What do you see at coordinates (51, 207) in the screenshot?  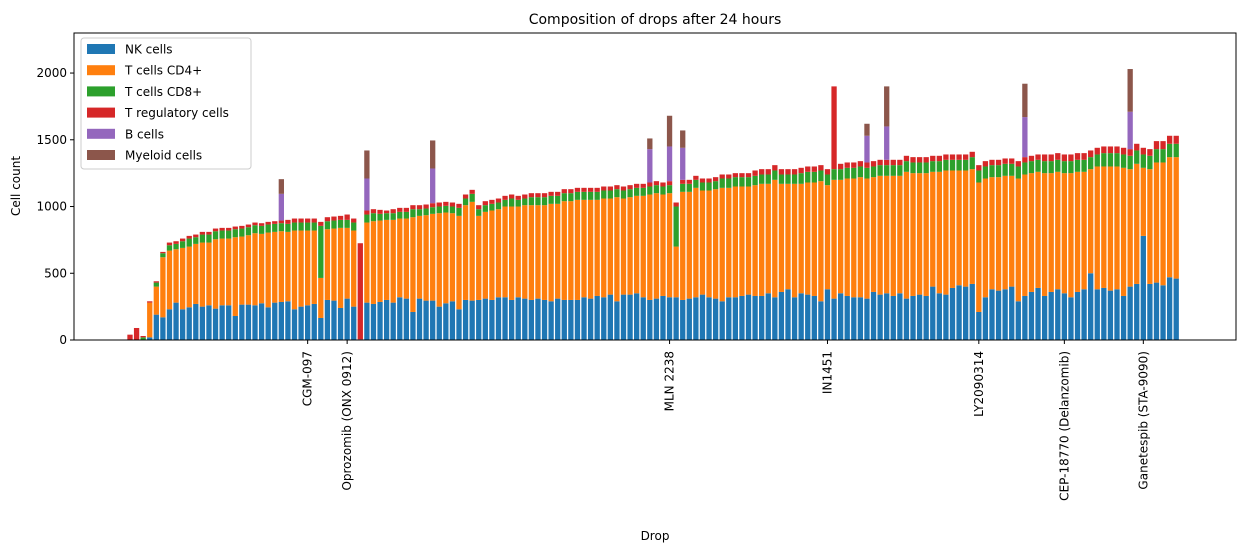 I see `y-tick-label: 1000` at bounding box center [51, 207].